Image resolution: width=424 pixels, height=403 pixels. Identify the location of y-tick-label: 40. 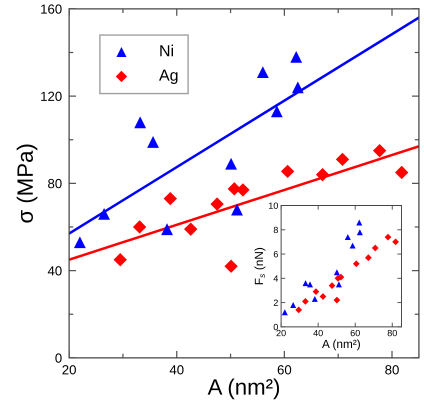
(55, 271).